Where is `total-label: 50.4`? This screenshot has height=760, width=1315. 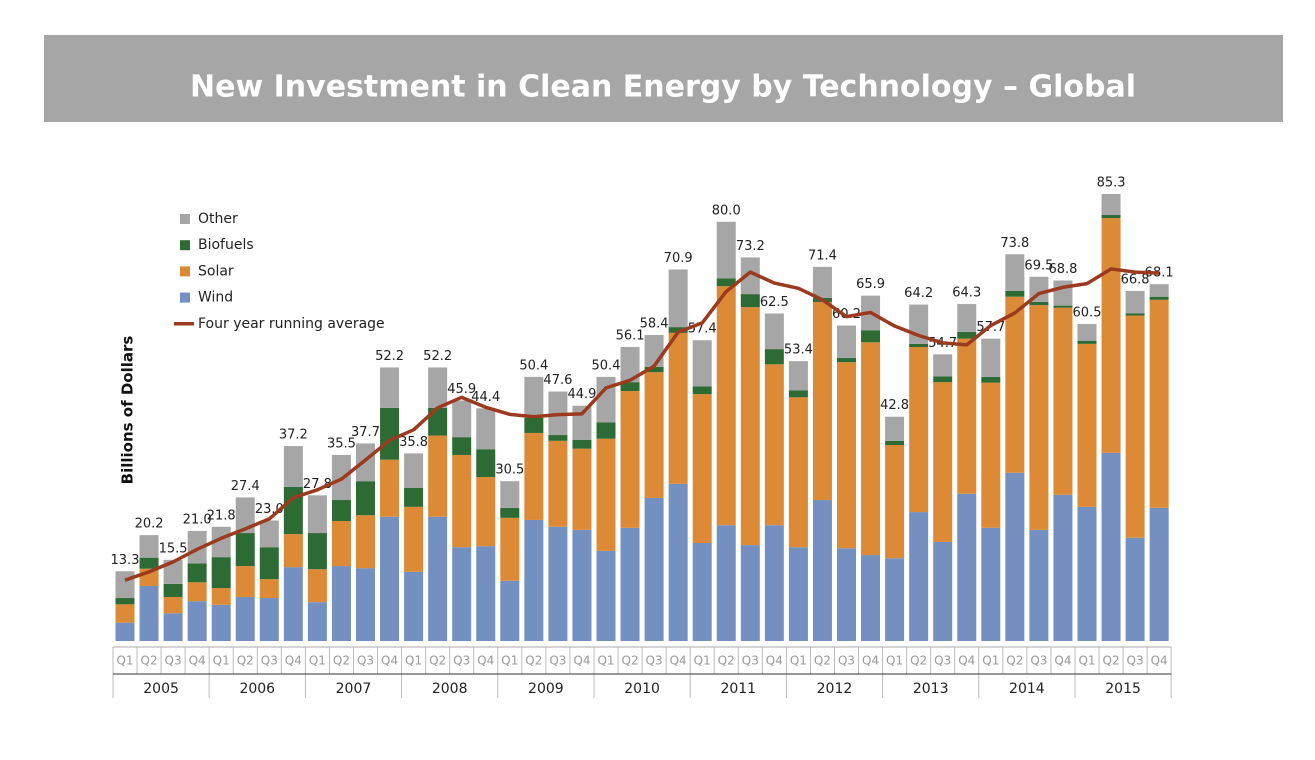 total-label: 50.4 is located at coordinates (533, 365).